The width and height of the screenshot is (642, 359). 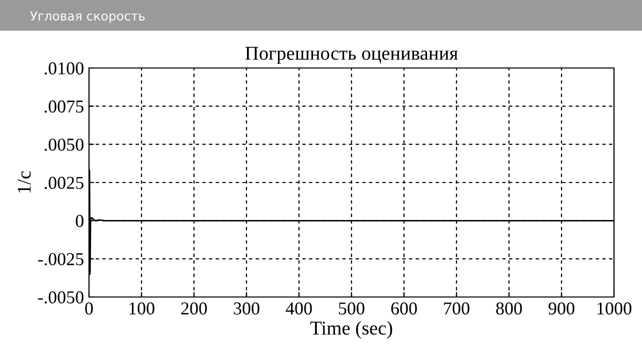 I want to click on text: Угловая скорость, so click(x=87, y=17).